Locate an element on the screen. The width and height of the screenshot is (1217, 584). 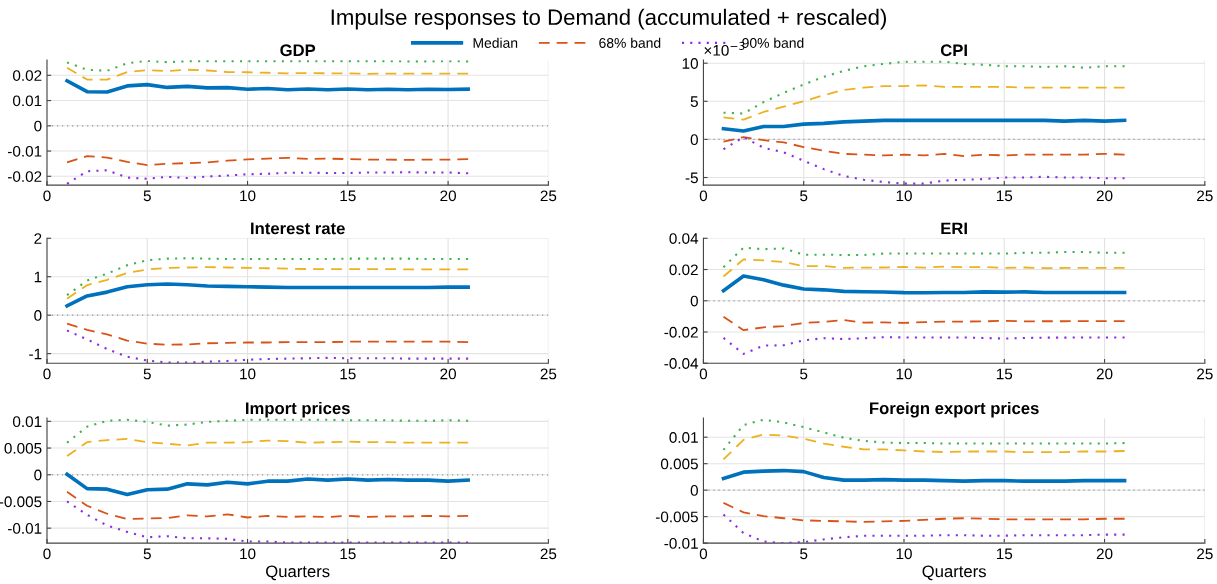
y-tick-label: 5 is located at coordinates (694, 101).